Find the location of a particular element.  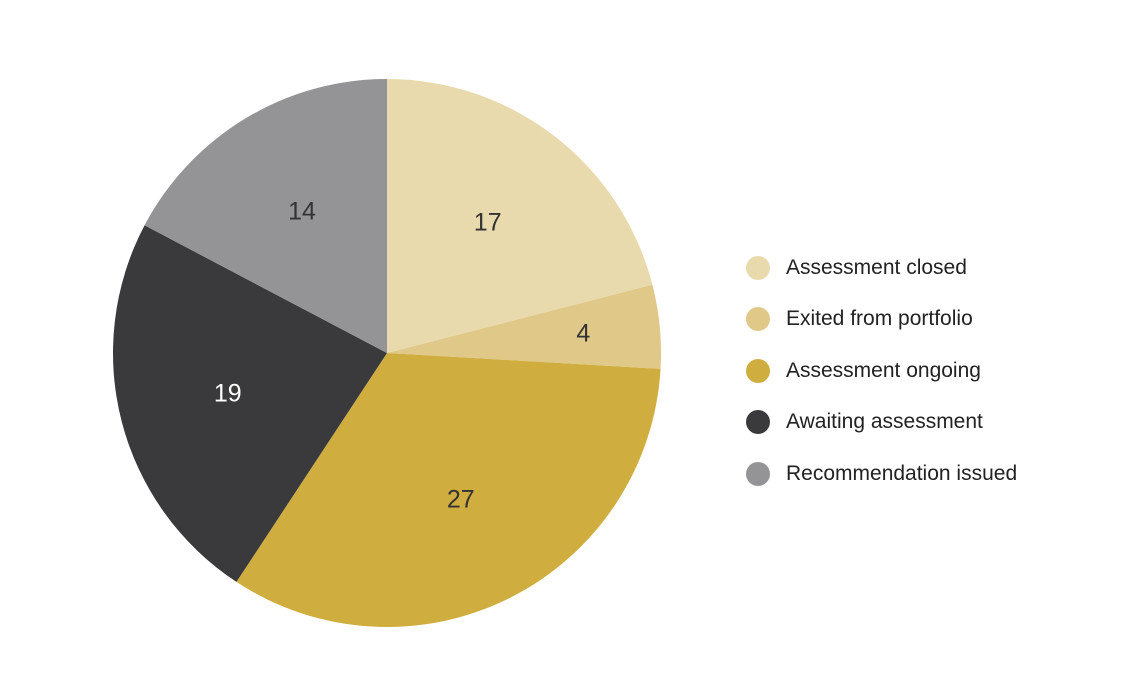

legend-item-awaiting-assessment: Awaiting assessment is located at coordinates (881, 423).